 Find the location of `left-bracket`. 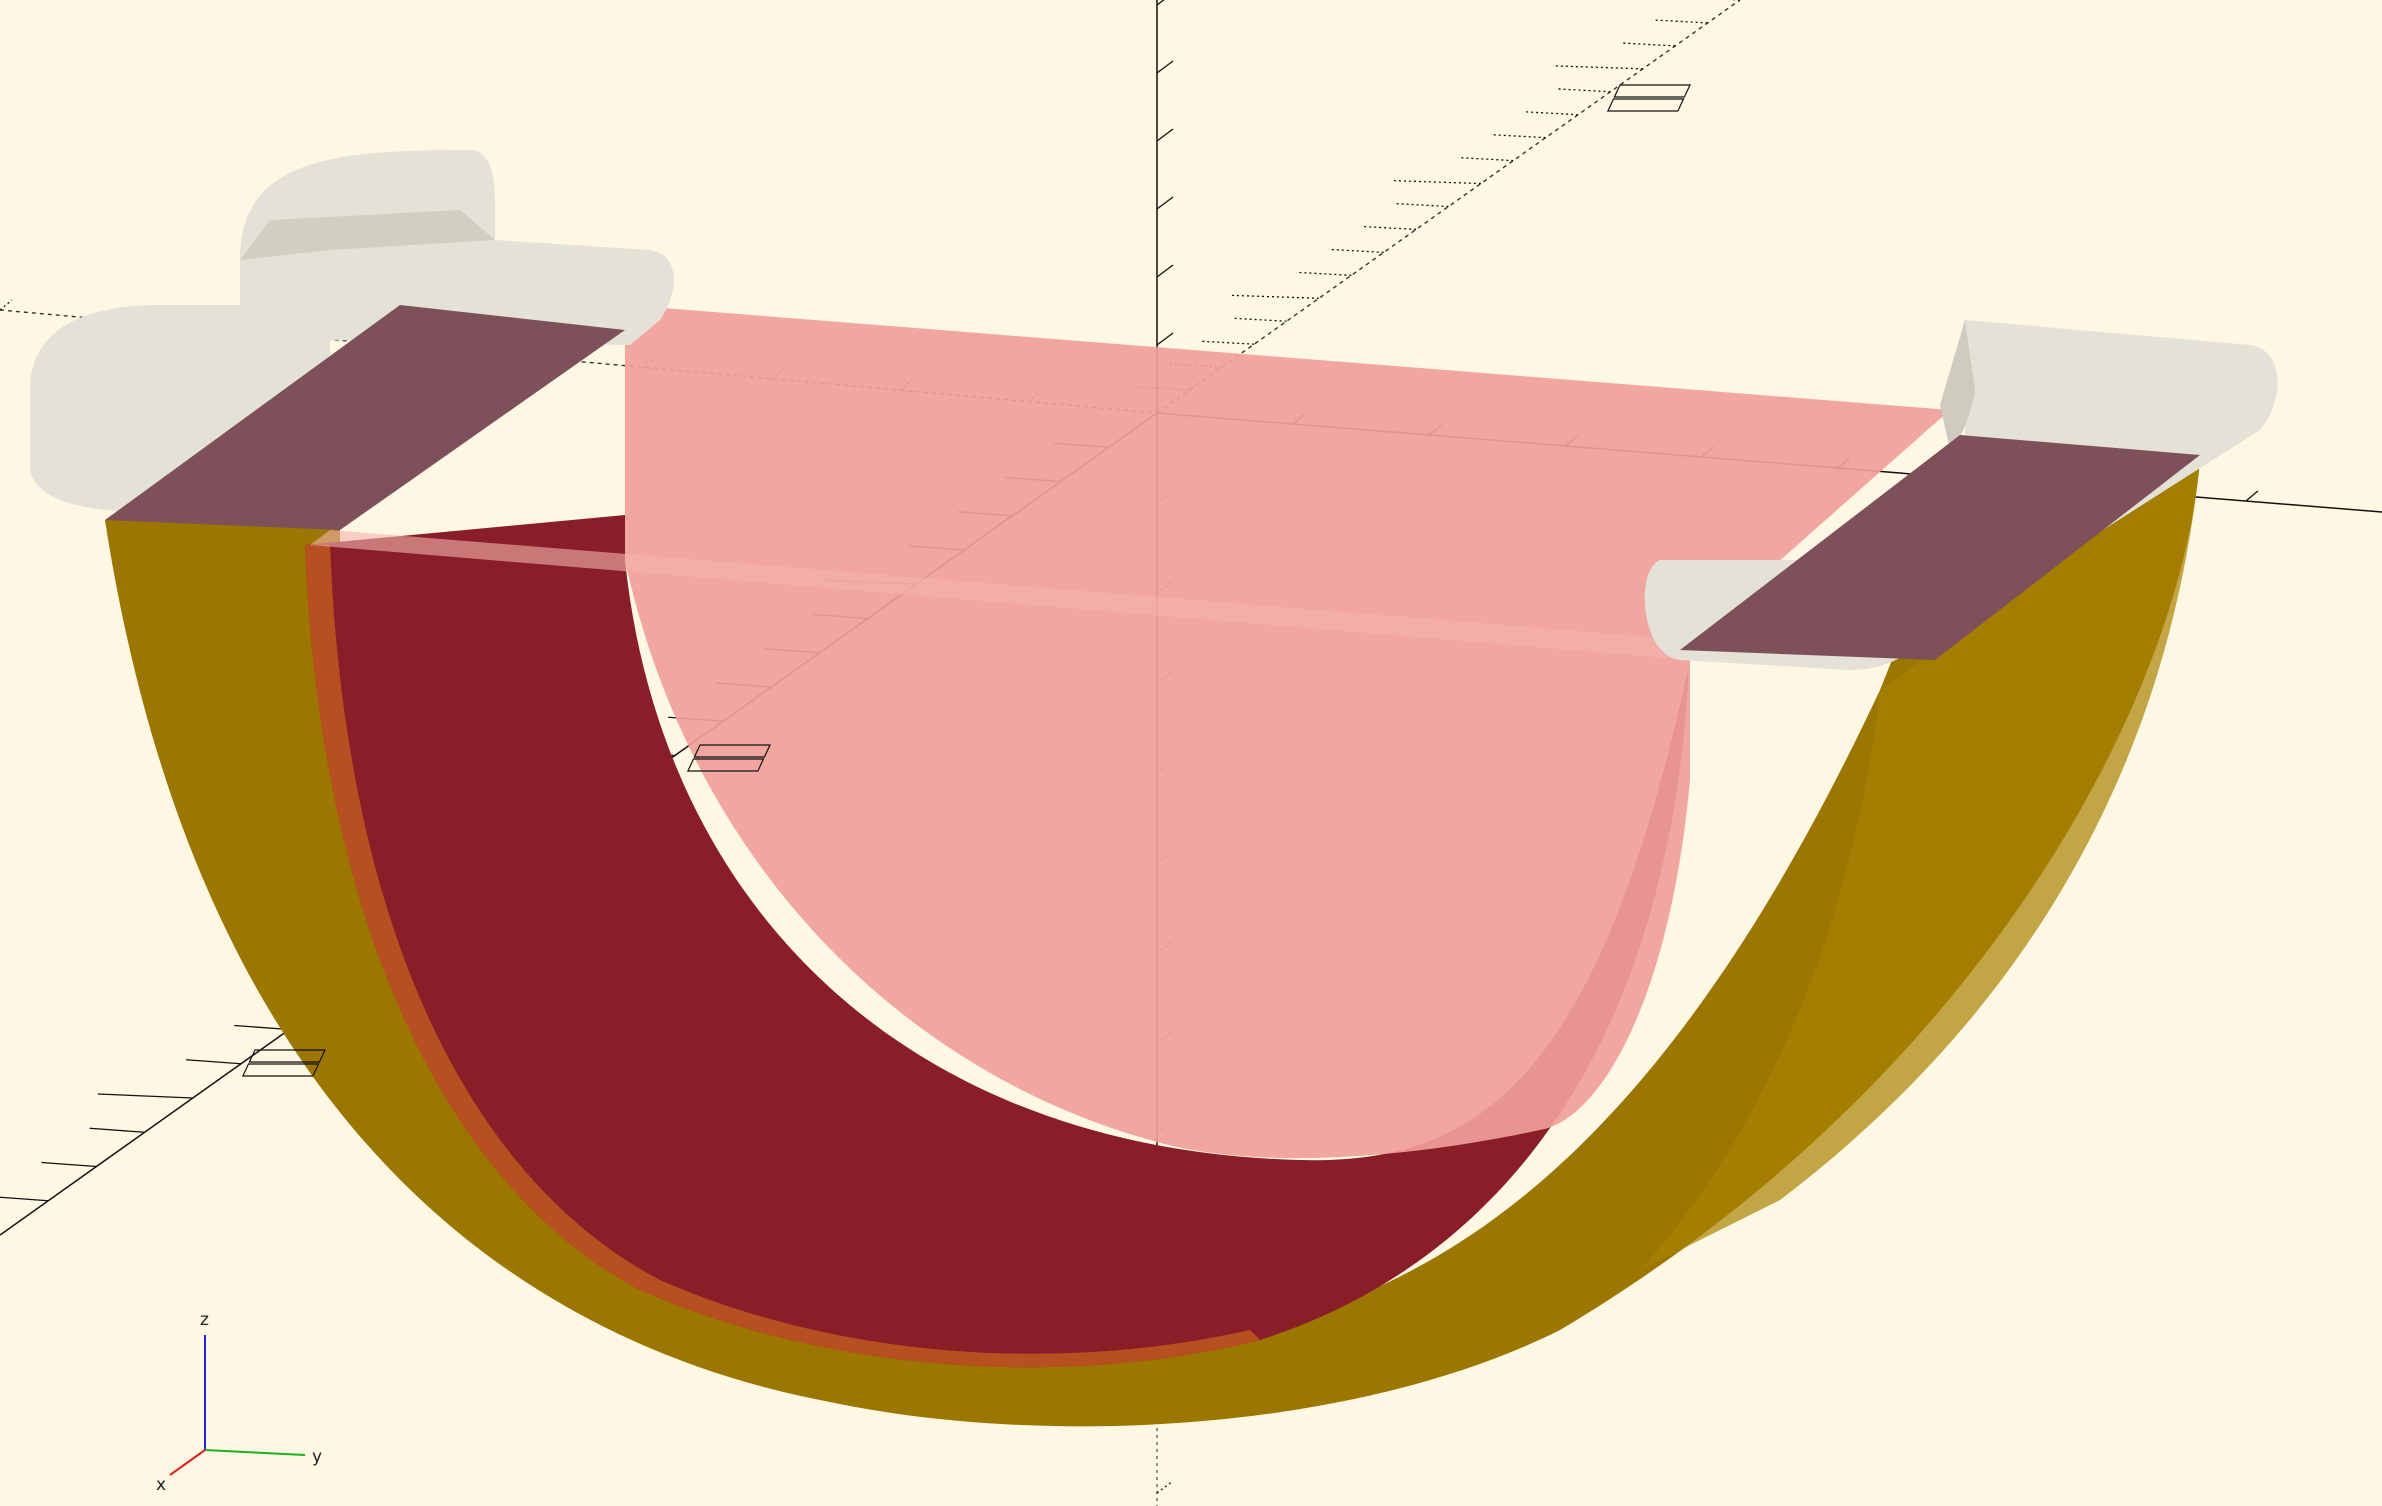

left-bracket is located at coordinates (352, 340).